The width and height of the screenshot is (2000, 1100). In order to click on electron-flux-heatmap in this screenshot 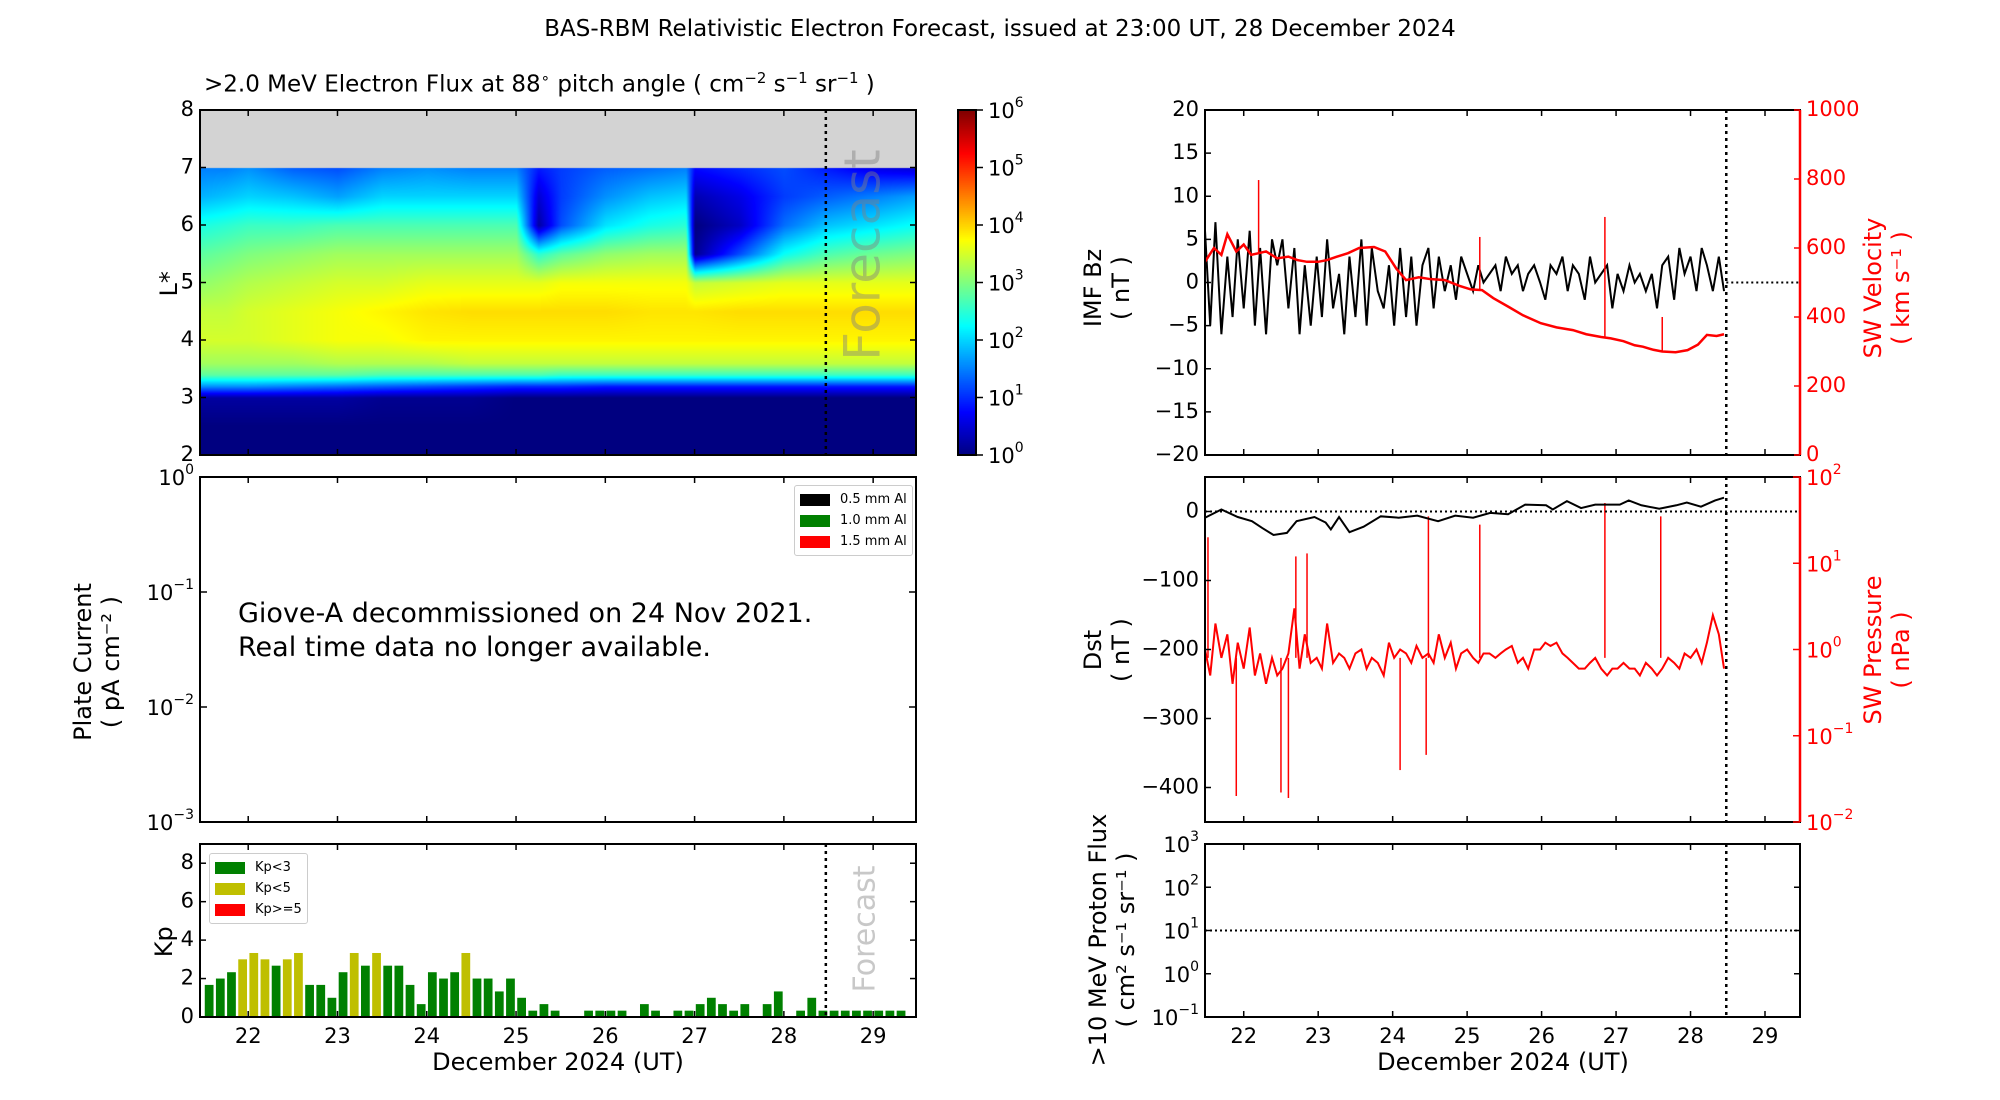, I will do `click(558, 282)`.